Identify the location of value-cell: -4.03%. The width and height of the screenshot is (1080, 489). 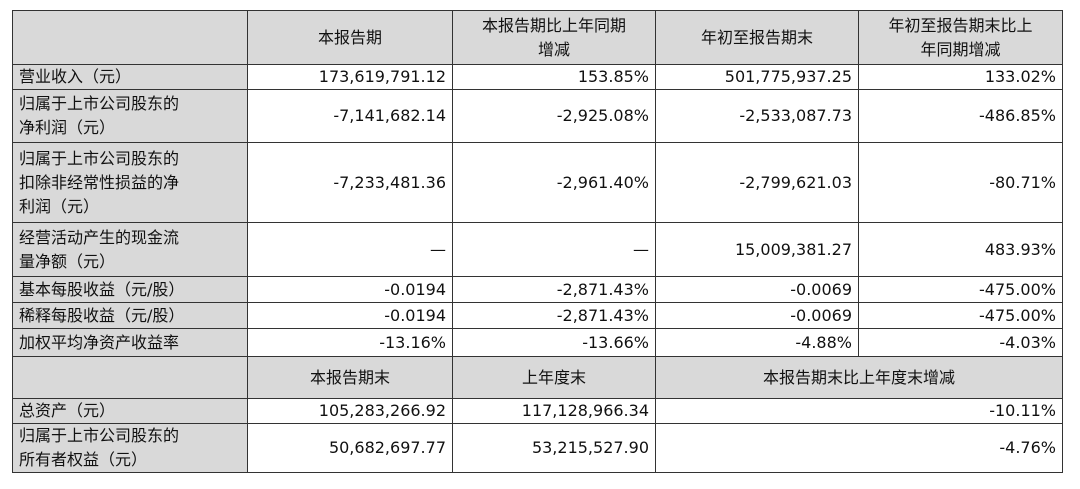
(960, 342).